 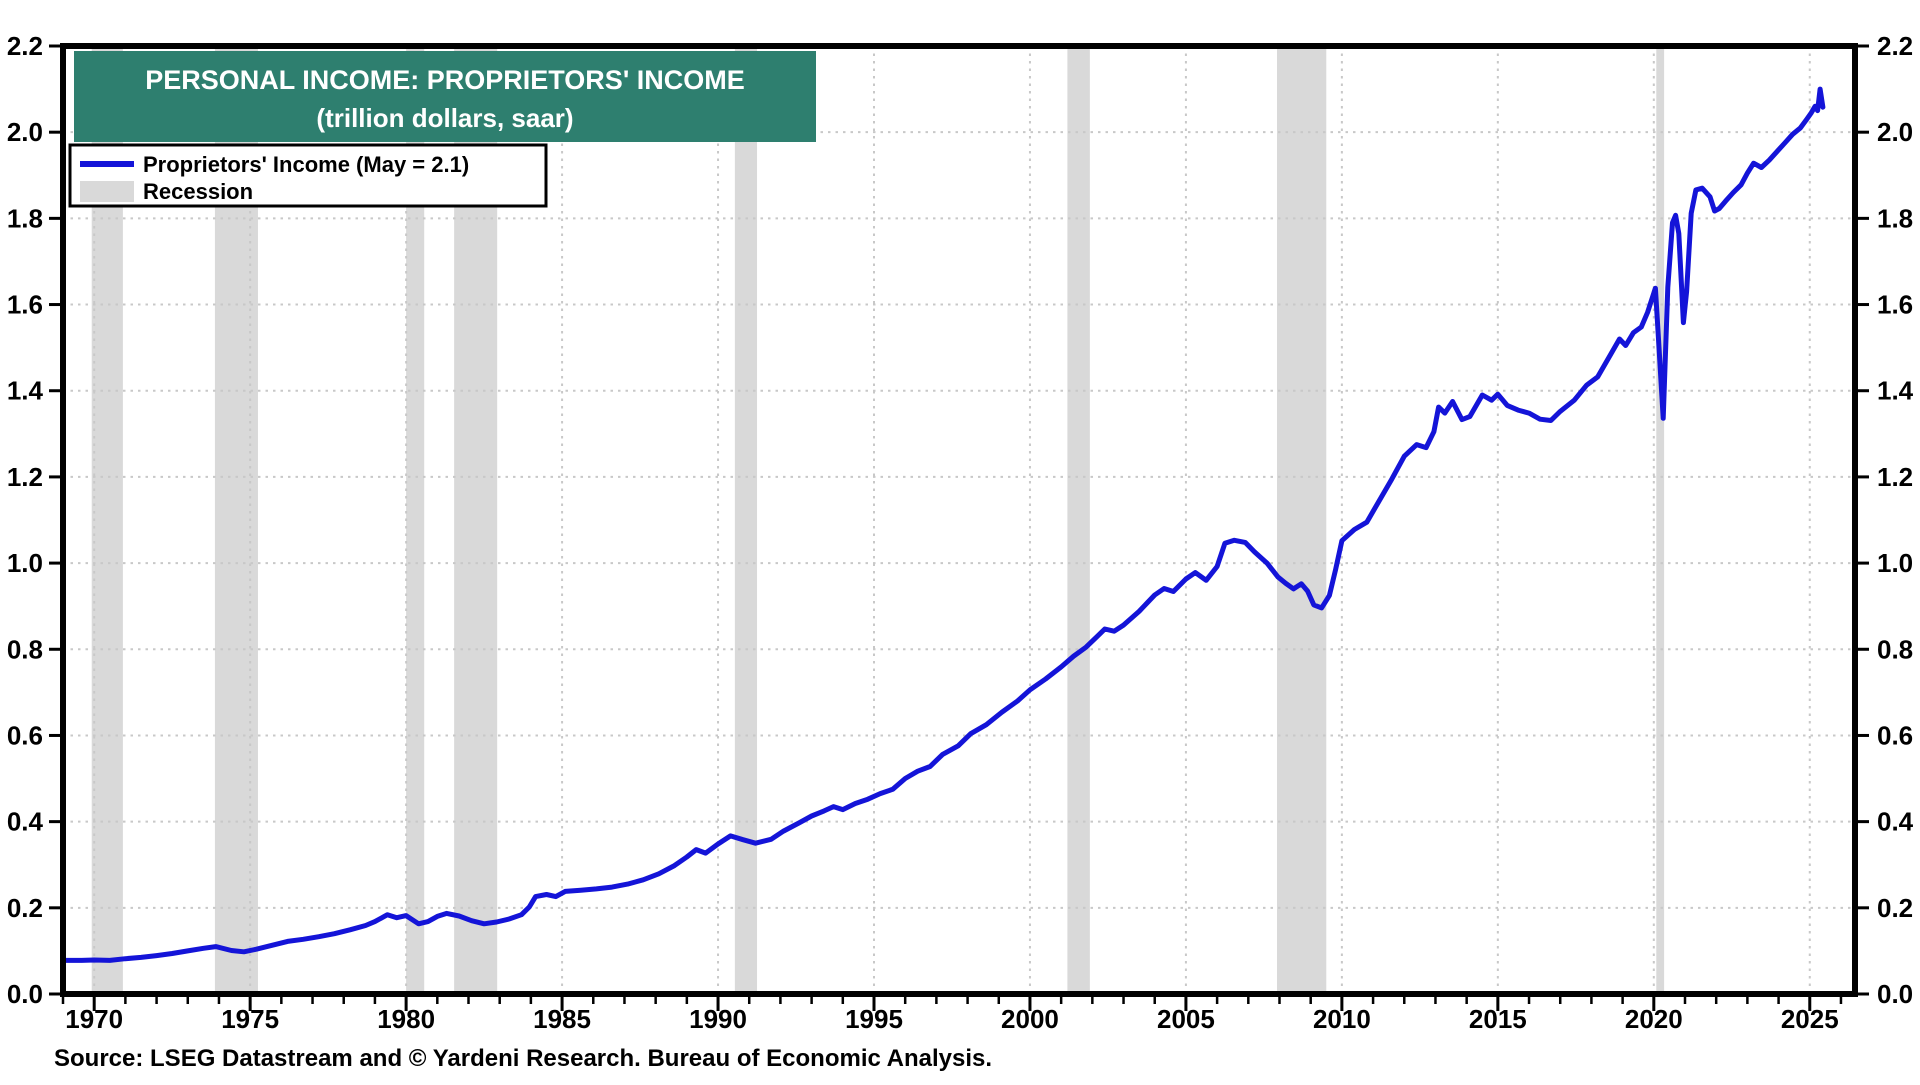 What do you see at coordinates (1895, 735) in the screenshot?
I see `y-tick-label-right: 0.6` at bounding box center [1895, 735].